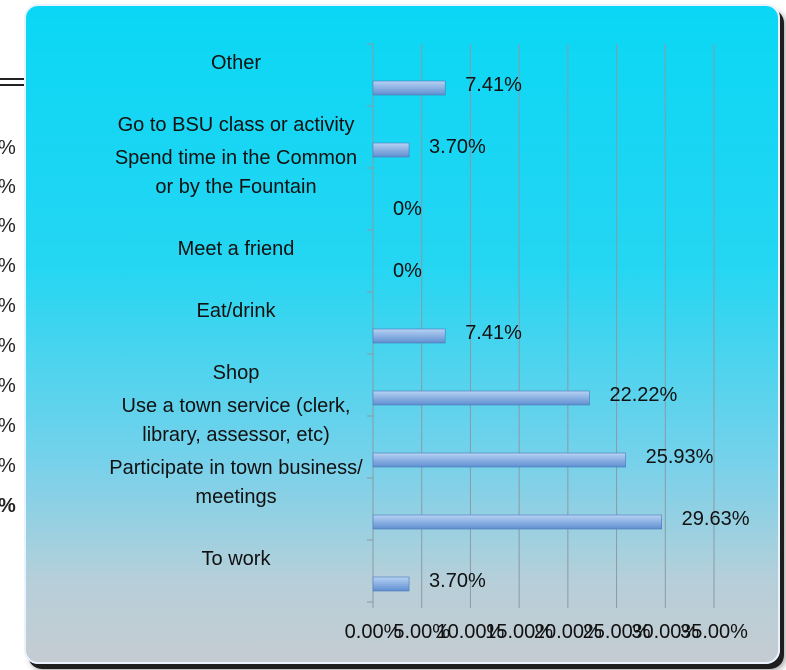 Image resolution: width=786 pixels, height=670 pixels. Describe the element at coordinates (236, 158) in the screenshot. I see `category-label-line: Spend time in the Common` at that location.